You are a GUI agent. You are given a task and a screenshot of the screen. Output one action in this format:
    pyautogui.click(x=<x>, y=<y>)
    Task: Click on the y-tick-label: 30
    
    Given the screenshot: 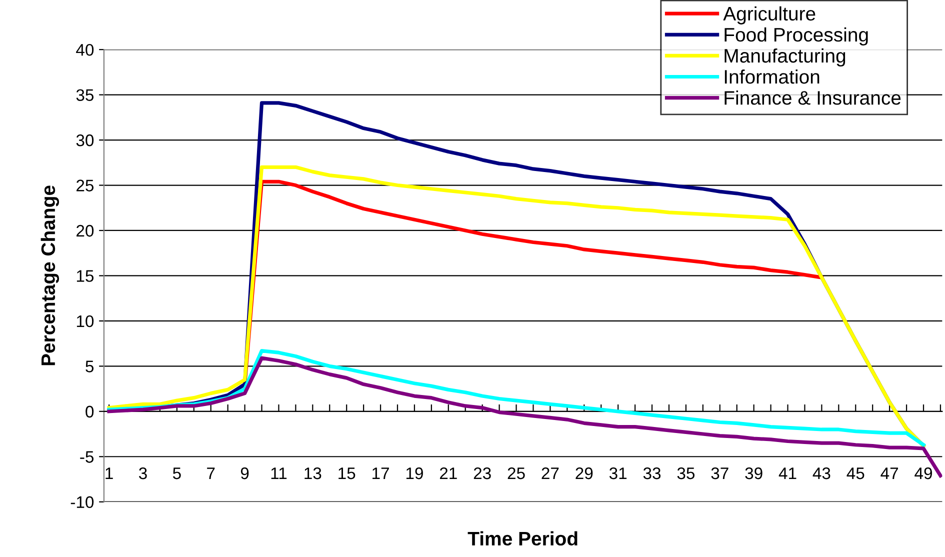 What is the action you would take?
    pyautogui.click(x=85, y=140)
    